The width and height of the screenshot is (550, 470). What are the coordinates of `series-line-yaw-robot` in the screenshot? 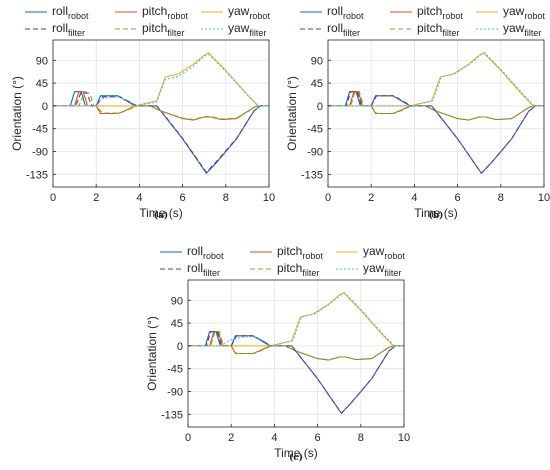 It's located at (161, 79).